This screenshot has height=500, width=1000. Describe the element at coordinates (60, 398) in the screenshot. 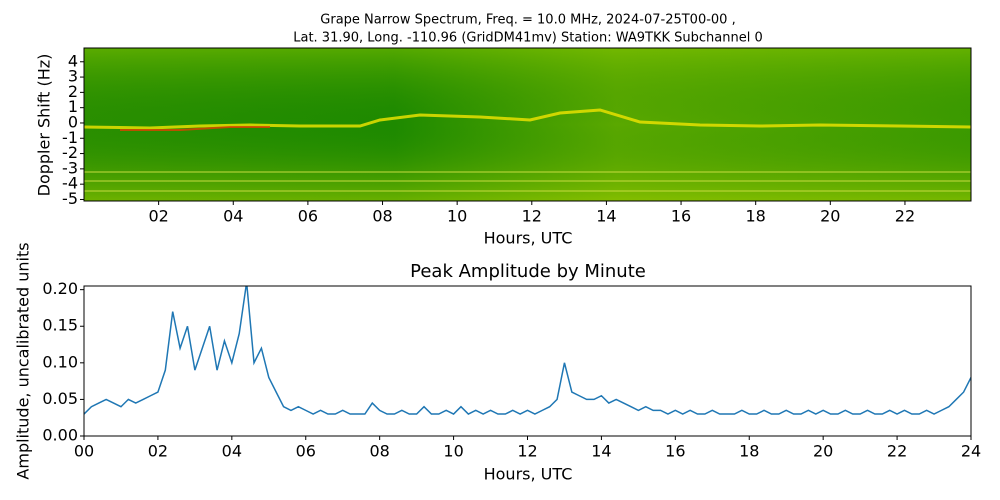

I see `y-tick-label: 0.05` at that location.